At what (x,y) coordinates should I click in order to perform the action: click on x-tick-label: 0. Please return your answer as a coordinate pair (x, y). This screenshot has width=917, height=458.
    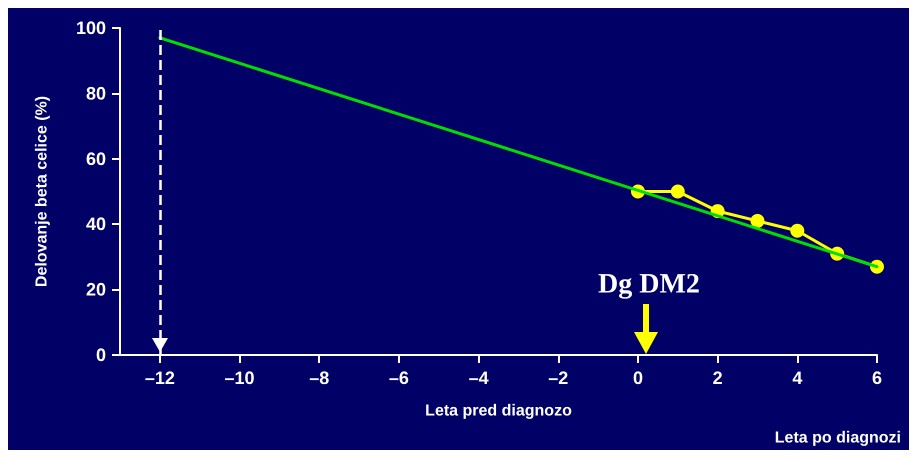
    Looking at the image, I should click on (637, 378).